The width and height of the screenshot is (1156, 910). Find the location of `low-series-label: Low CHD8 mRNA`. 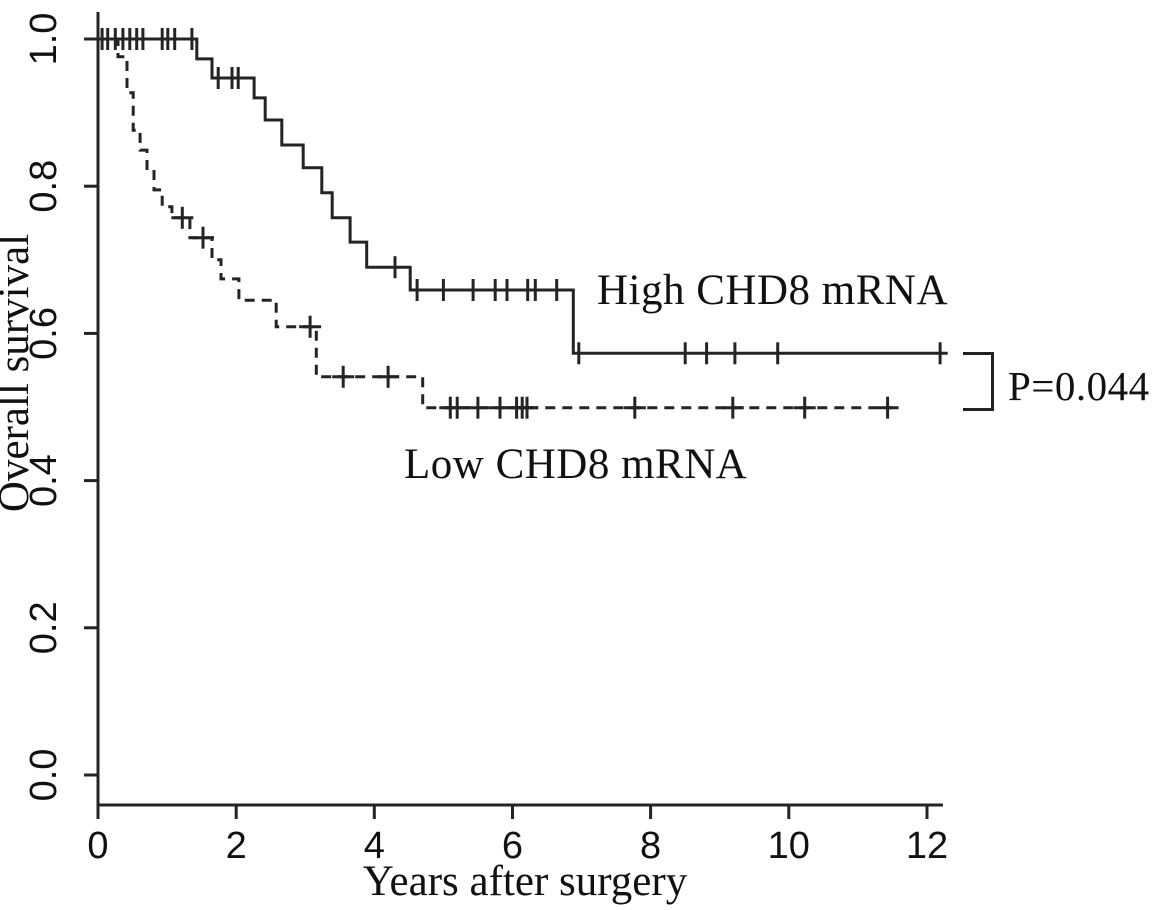

low-series-label: Low CHD8 mRNA is located at coordinates (576, 464).